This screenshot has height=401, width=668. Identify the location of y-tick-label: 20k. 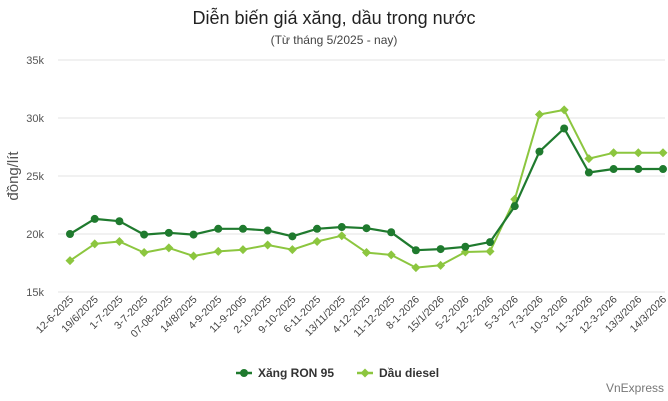
(35, 235).